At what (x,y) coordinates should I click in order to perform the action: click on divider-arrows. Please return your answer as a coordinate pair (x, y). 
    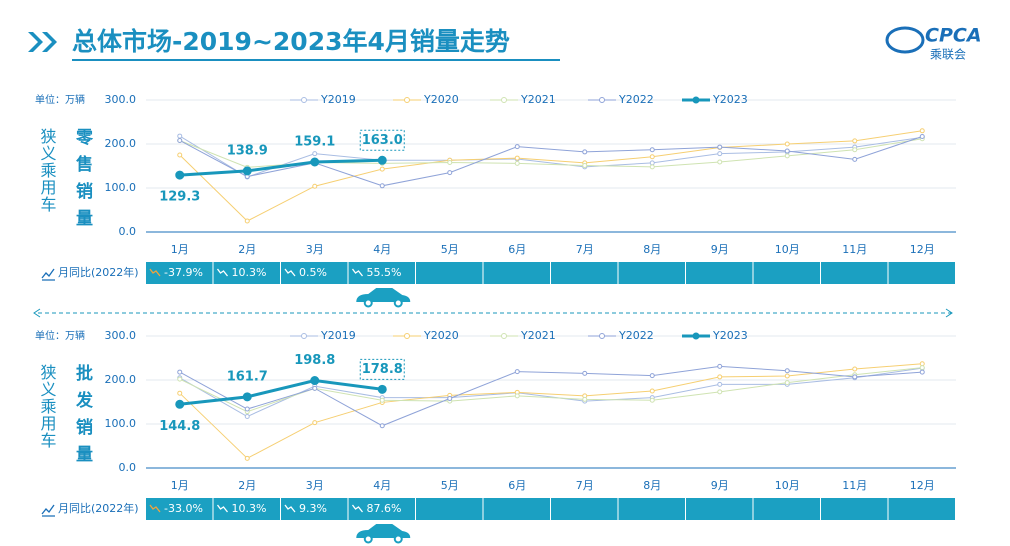
    Looking at the image, I should click on (493, 313).